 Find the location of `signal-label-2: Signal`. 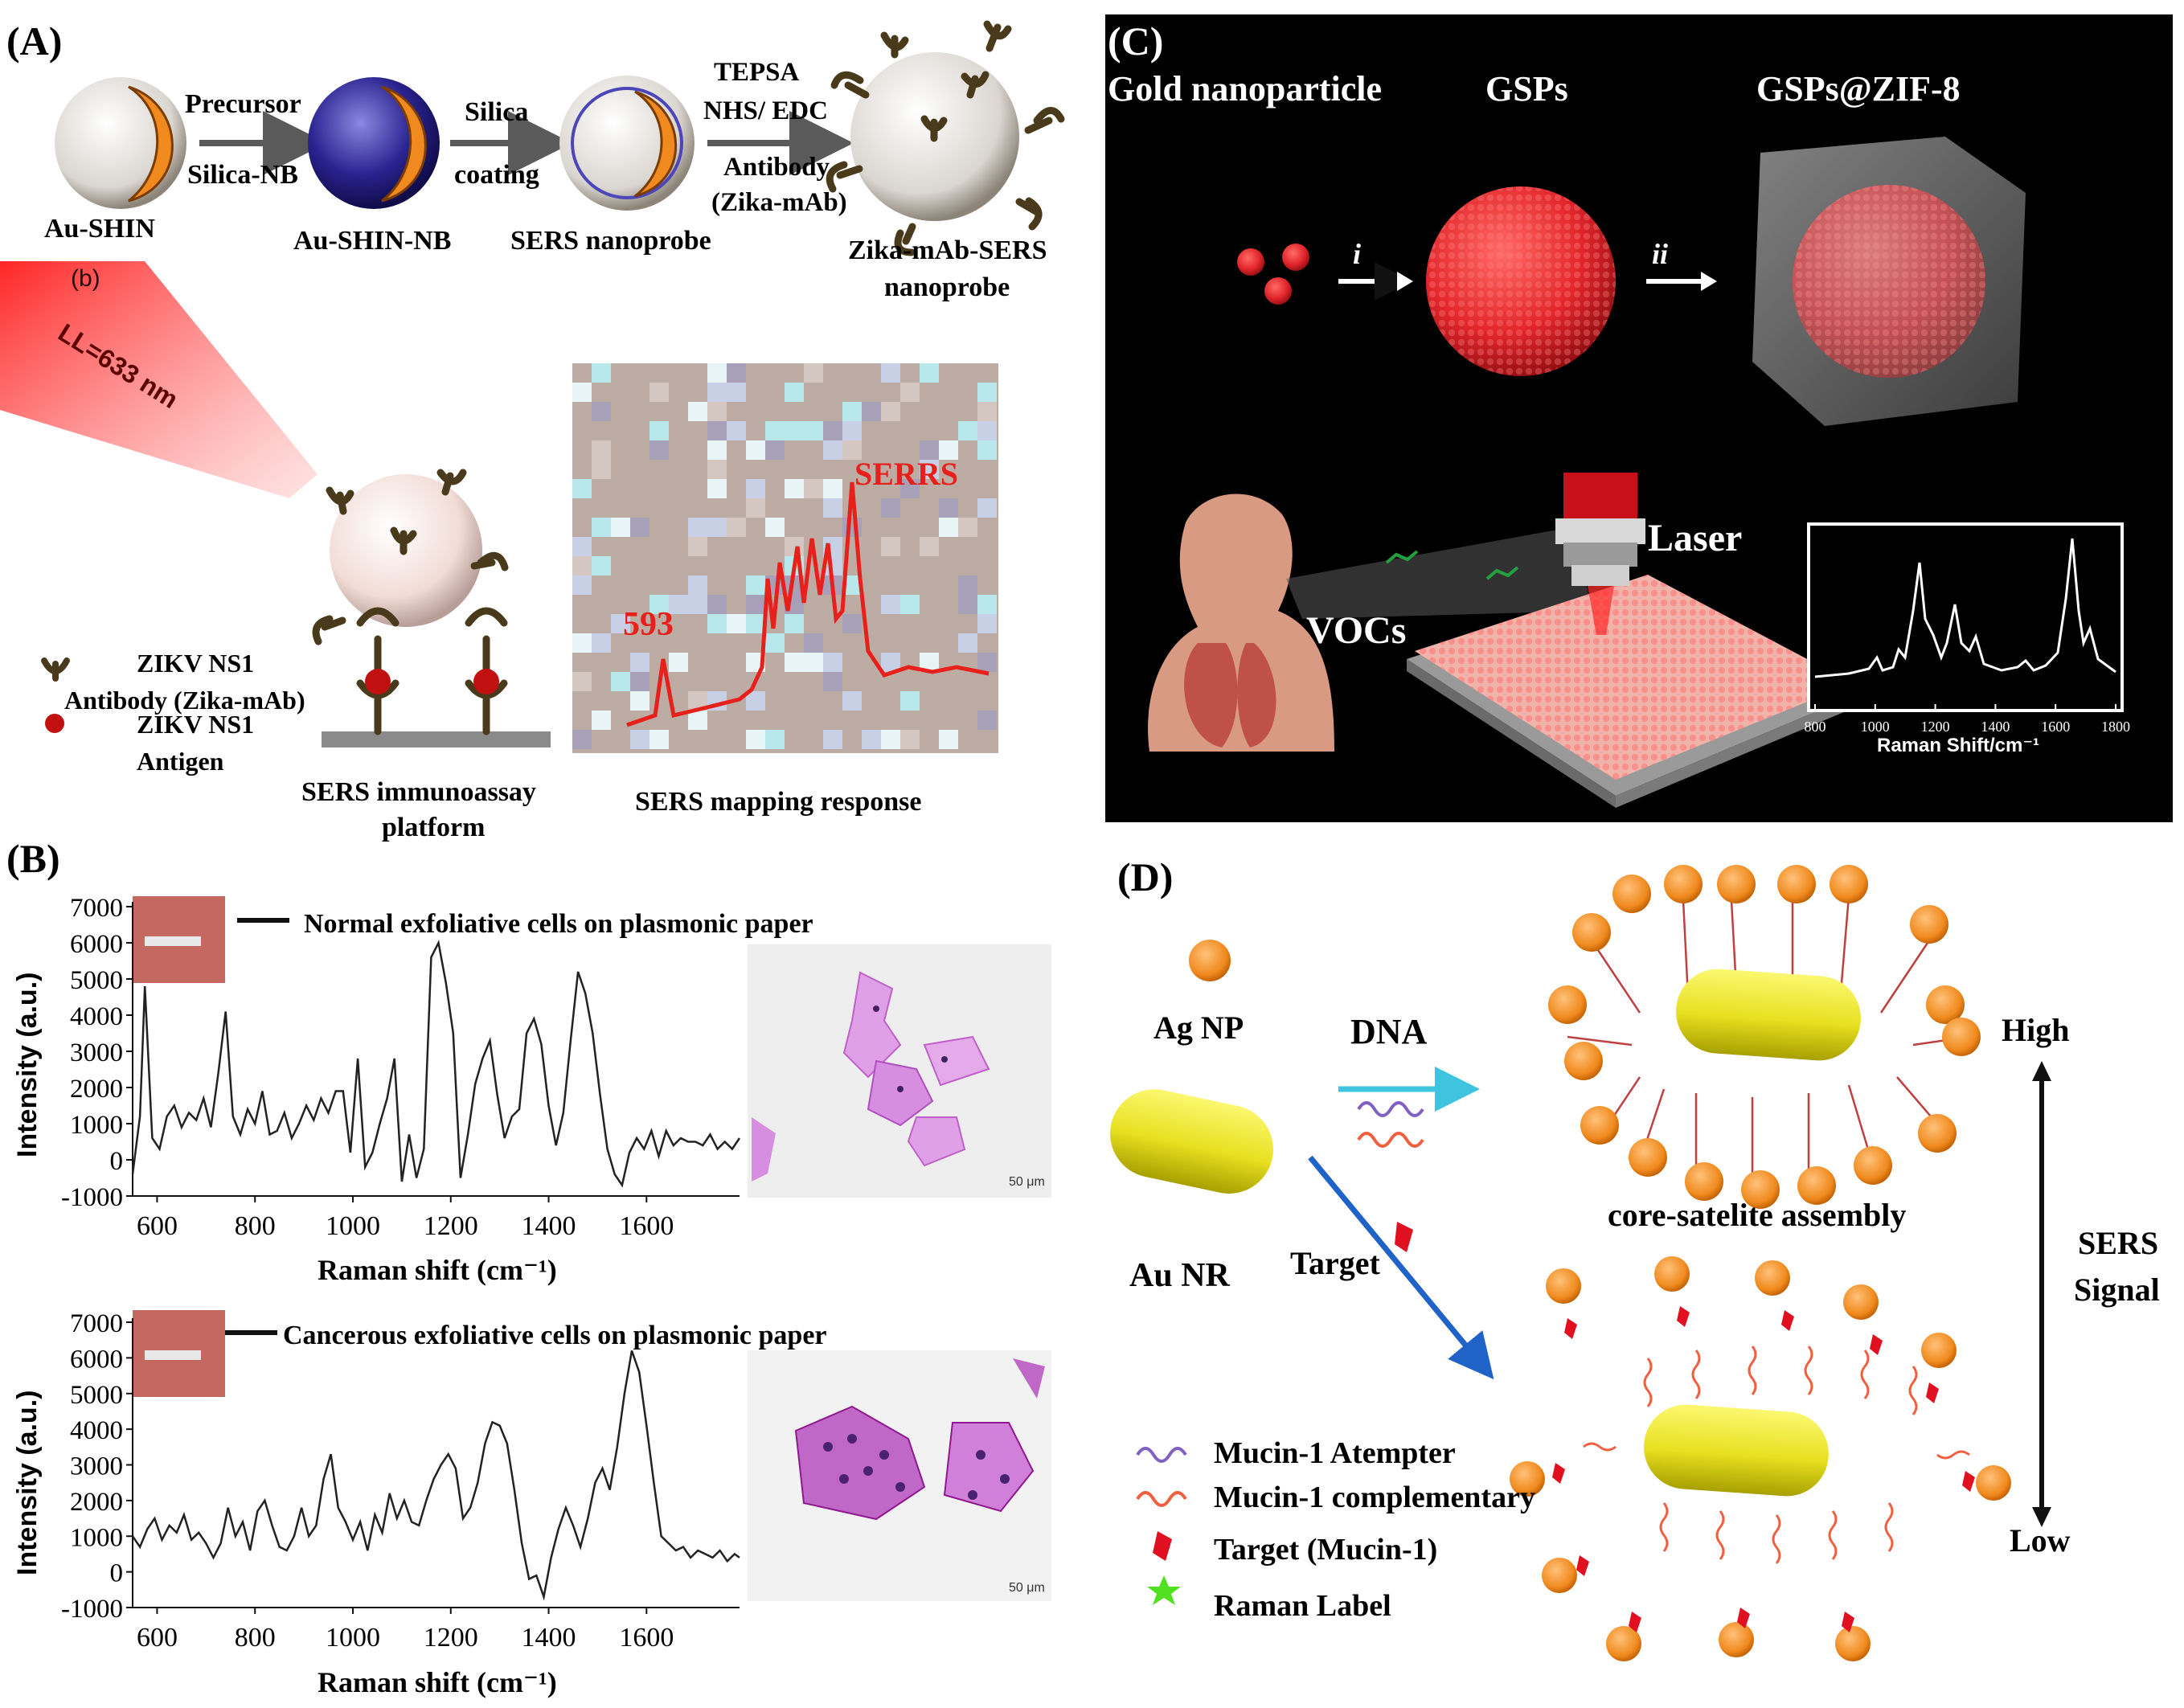

signal-label-2: Signal is located at coordinates (2117, 1290).